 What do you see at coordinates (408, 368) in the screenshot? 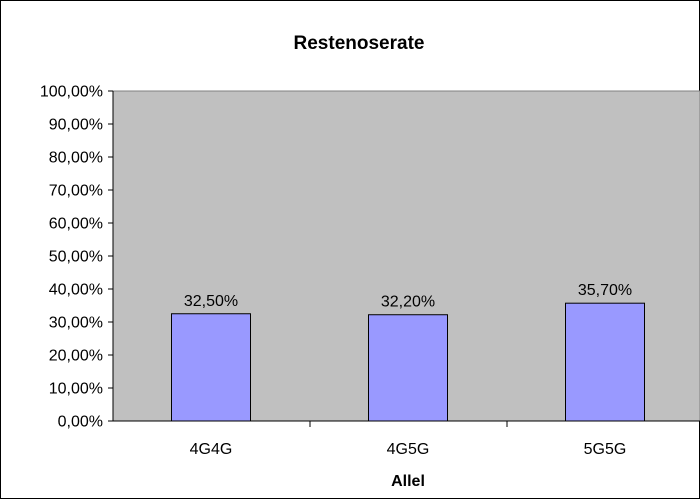
I see `bar-4g5g` at bounding box center [408, 368].